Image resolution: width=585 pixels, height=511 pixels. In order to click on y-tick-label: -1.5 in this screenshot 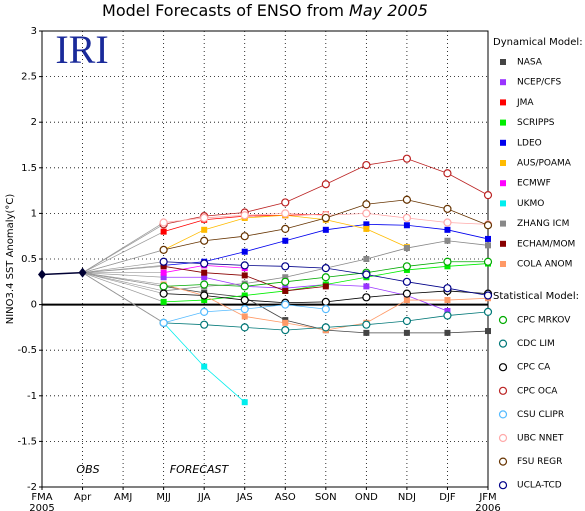, I will do `click(27, 441)`.